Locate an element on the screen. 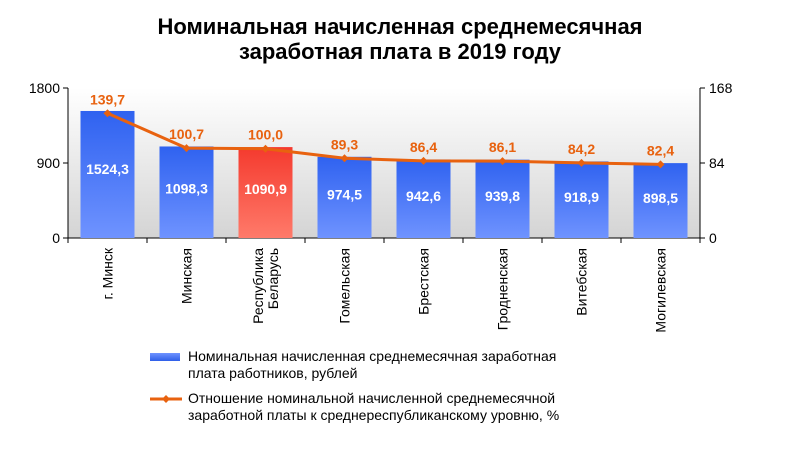 The width and height of the screenshot is (800, 460). y-right-tick-label: 0 is located at coordinates (713, 238).